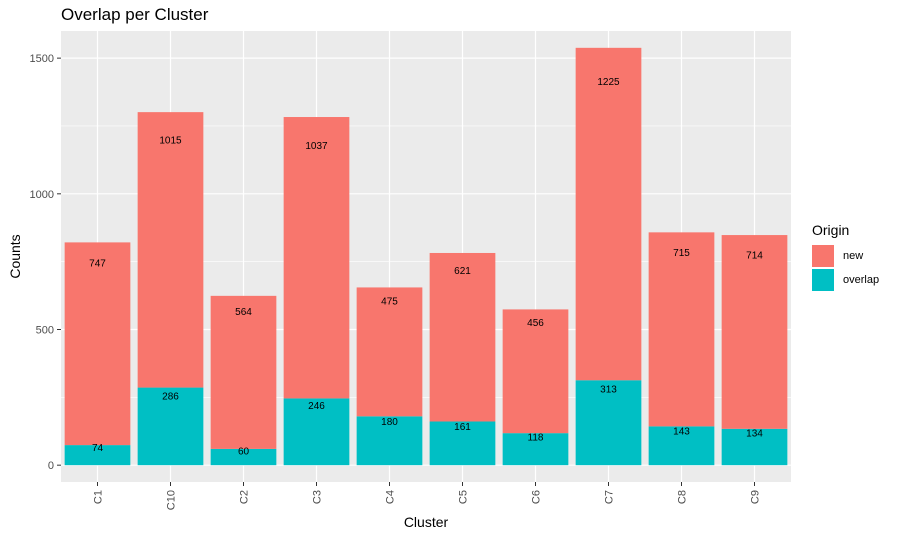 The image size is (898, 538). Describe the element at coordinates (608, 390) in the screenshot. I see `data-label-overlap-c7: 313` at that location.